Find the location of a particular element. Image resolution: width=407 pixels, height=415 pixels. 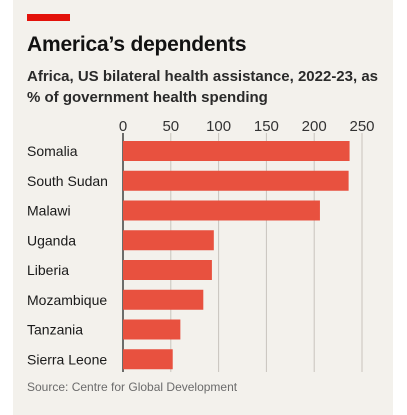

x-tick-label: 250 is located at coordinates (361, 126).